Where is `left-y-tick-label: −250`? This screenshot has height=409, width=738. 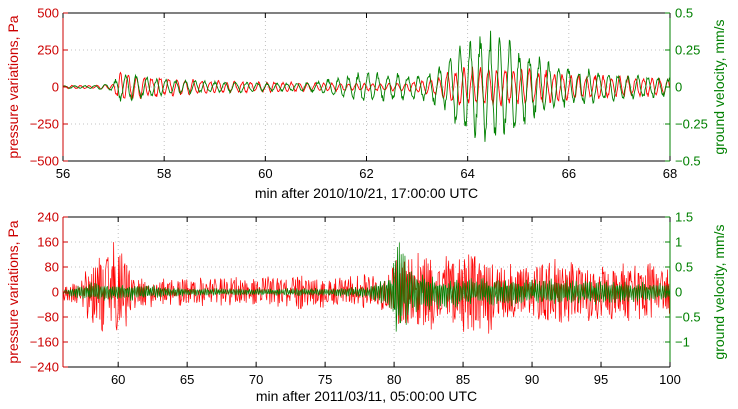 left-y-tick-label: −250 is located at coordinates (44, 124).